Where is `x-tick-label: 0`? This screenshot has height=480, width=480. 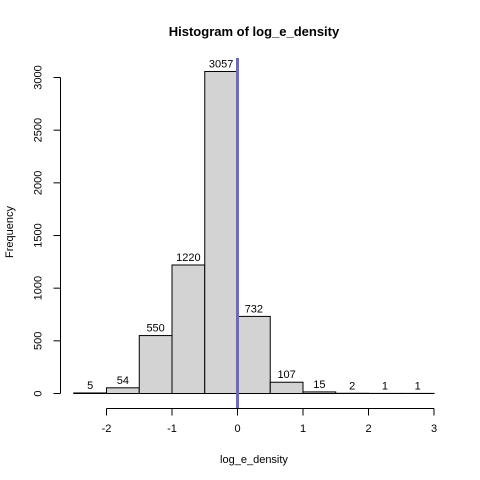
x-tick-label: 0 is located at coordinates (237, 429).